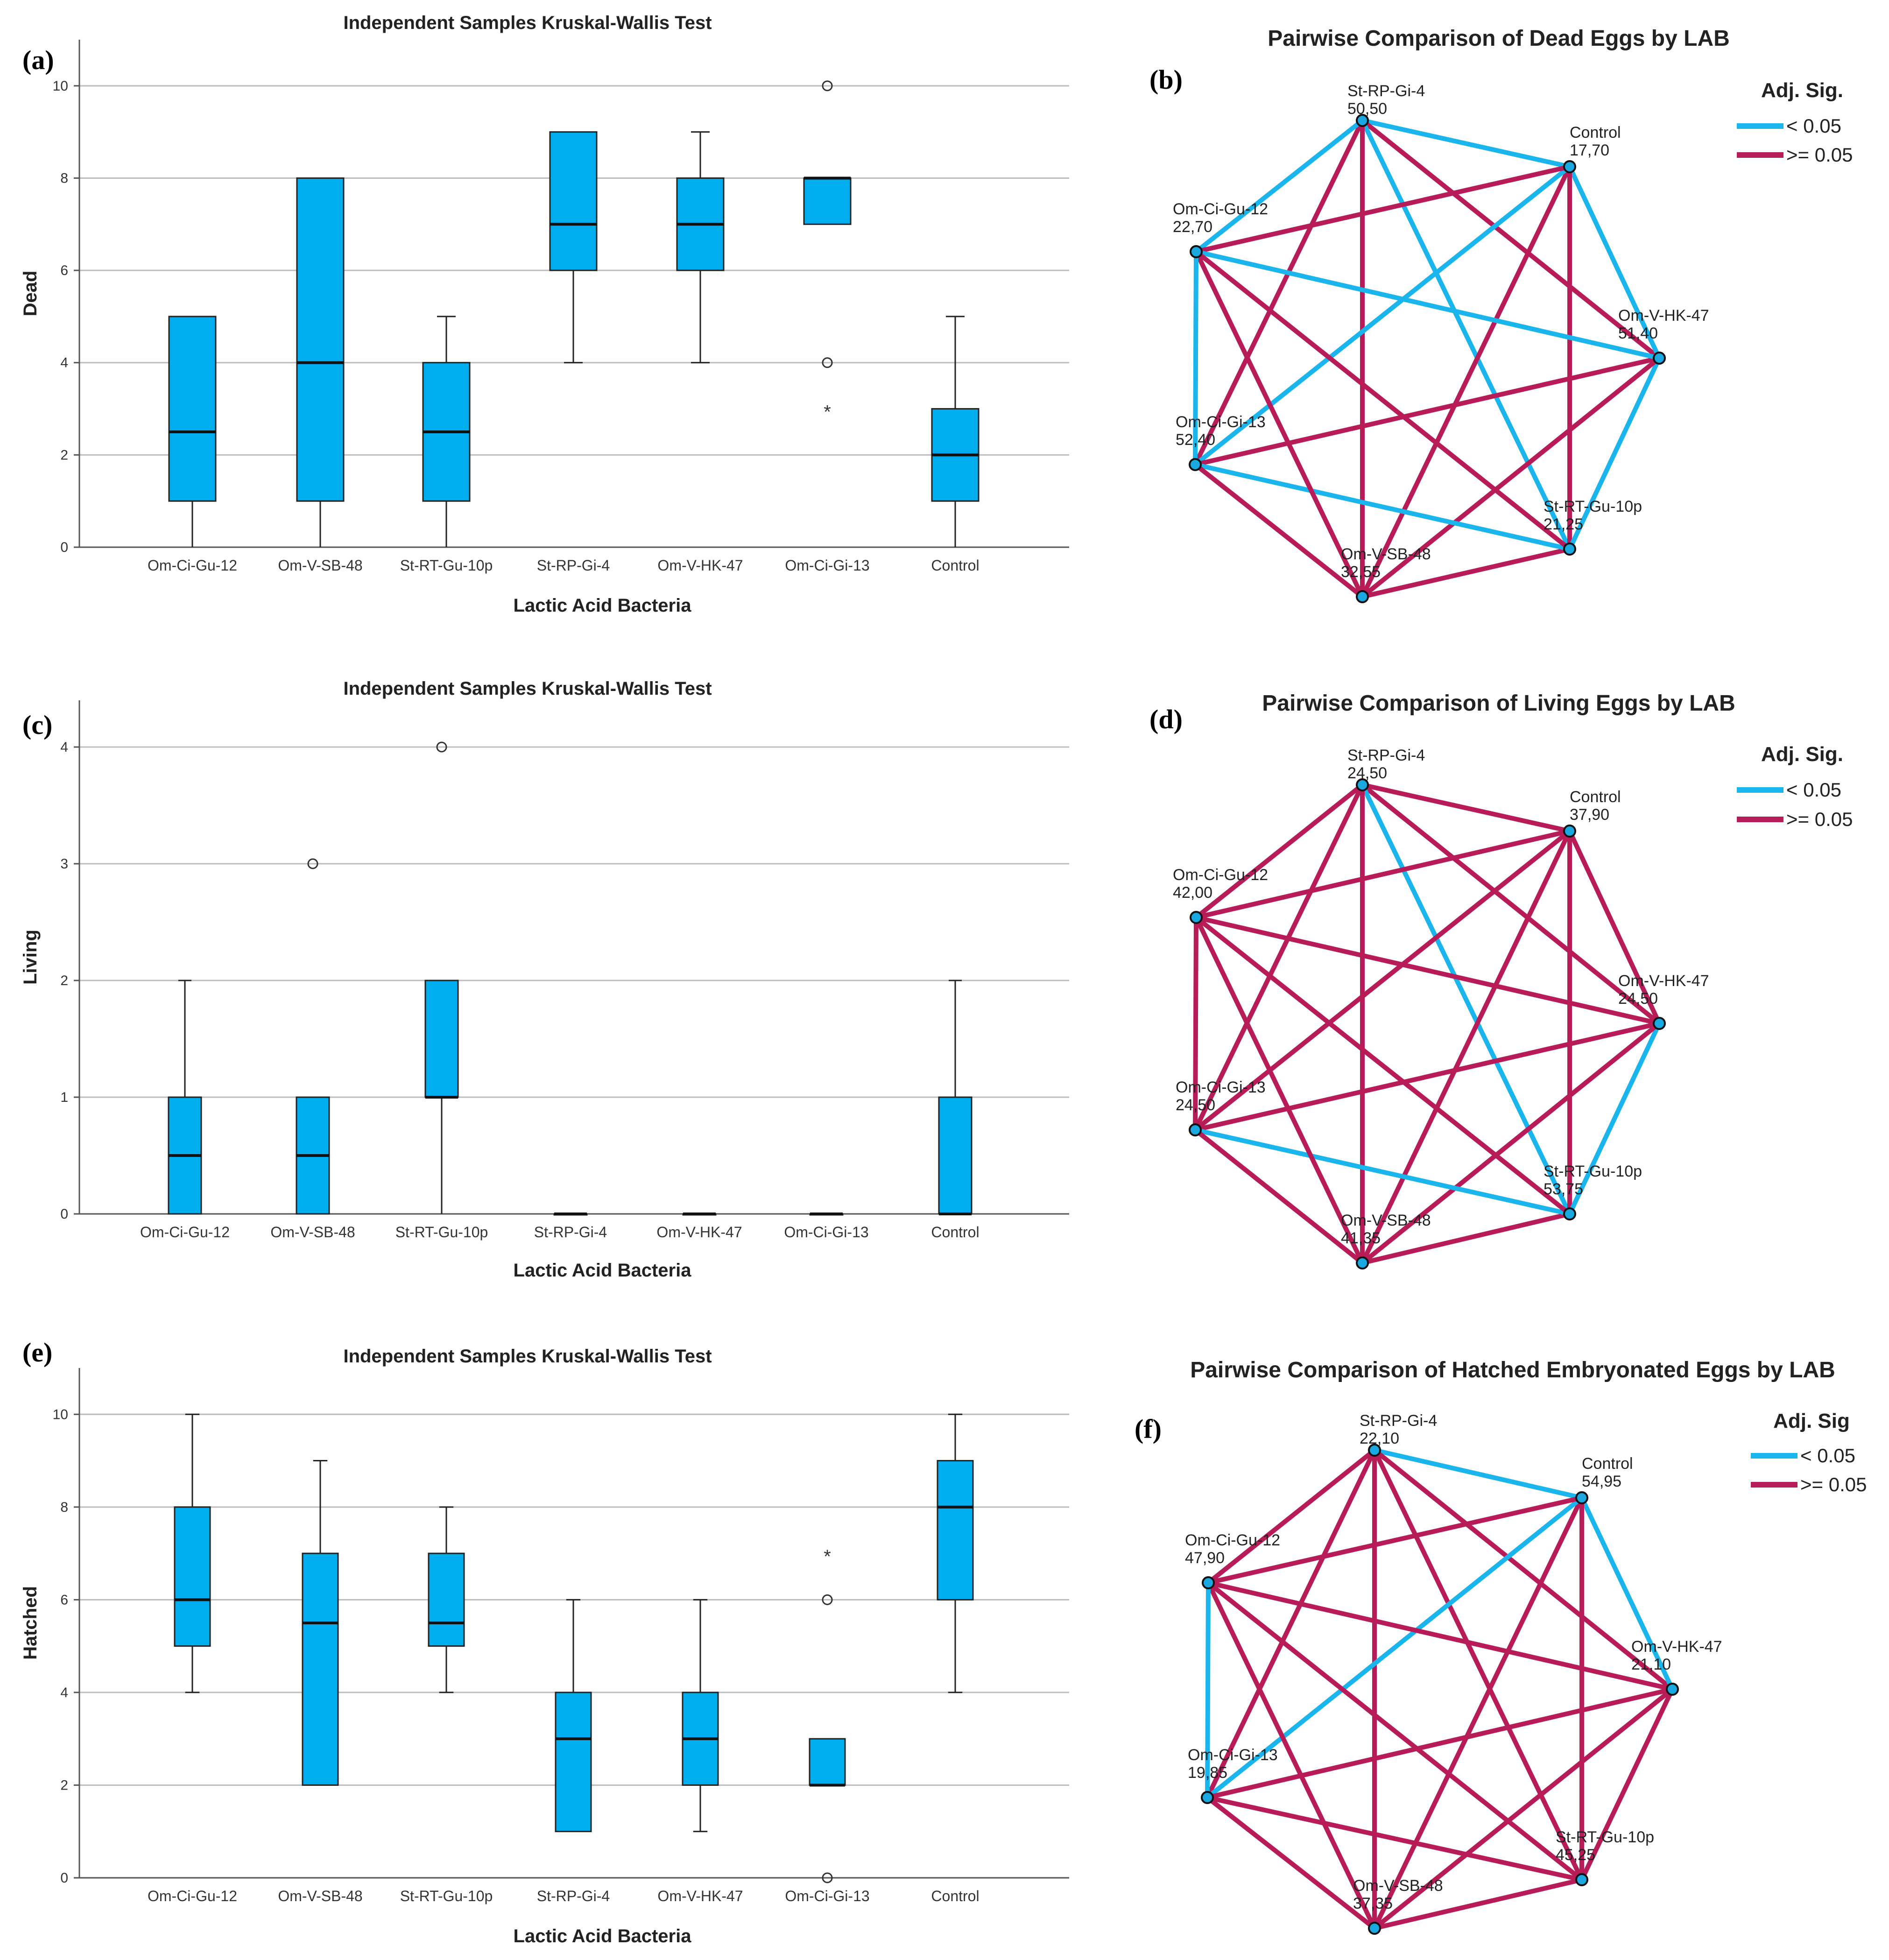 Image resolution: width=1889 pixels, height=1960 pixels. What do you see at coordinates (956, 431) in the screenshot?
I see `box-control` at bounding box center [956, 431].